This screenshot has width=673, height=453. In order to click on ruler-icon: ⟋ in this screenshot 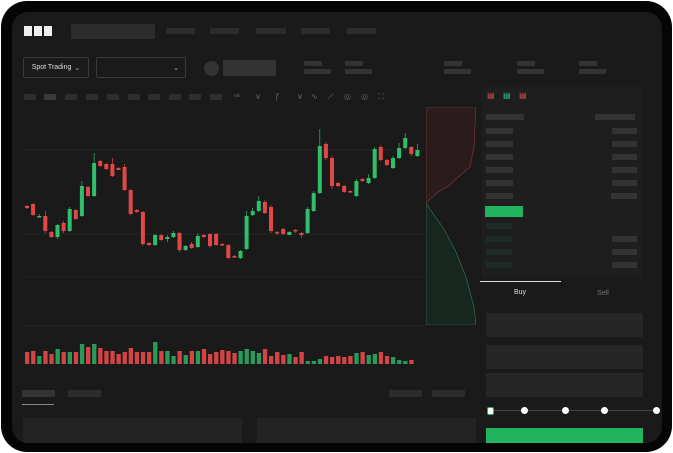, I will do `click(331, 96)`.